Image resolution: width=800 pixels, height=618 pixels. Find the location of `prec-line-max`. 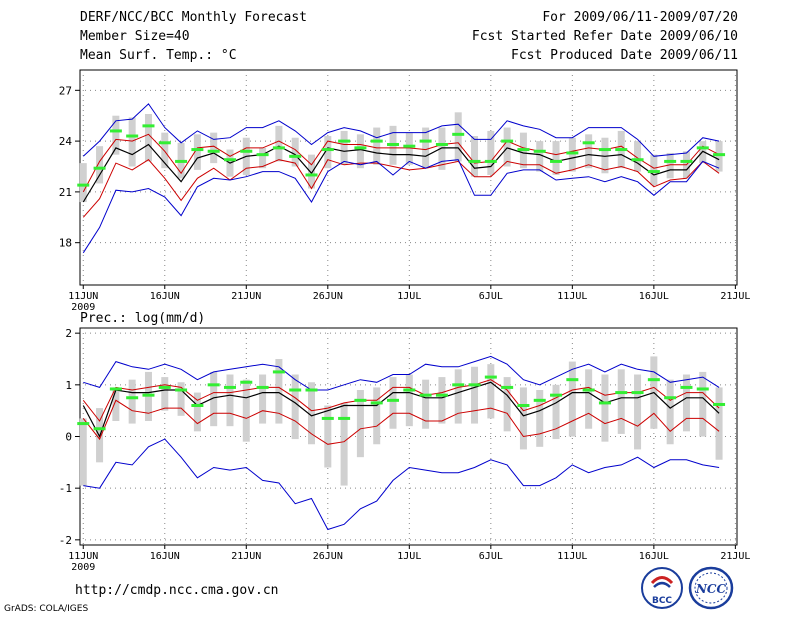

prec-line-max is located at coordinates (401, 373).